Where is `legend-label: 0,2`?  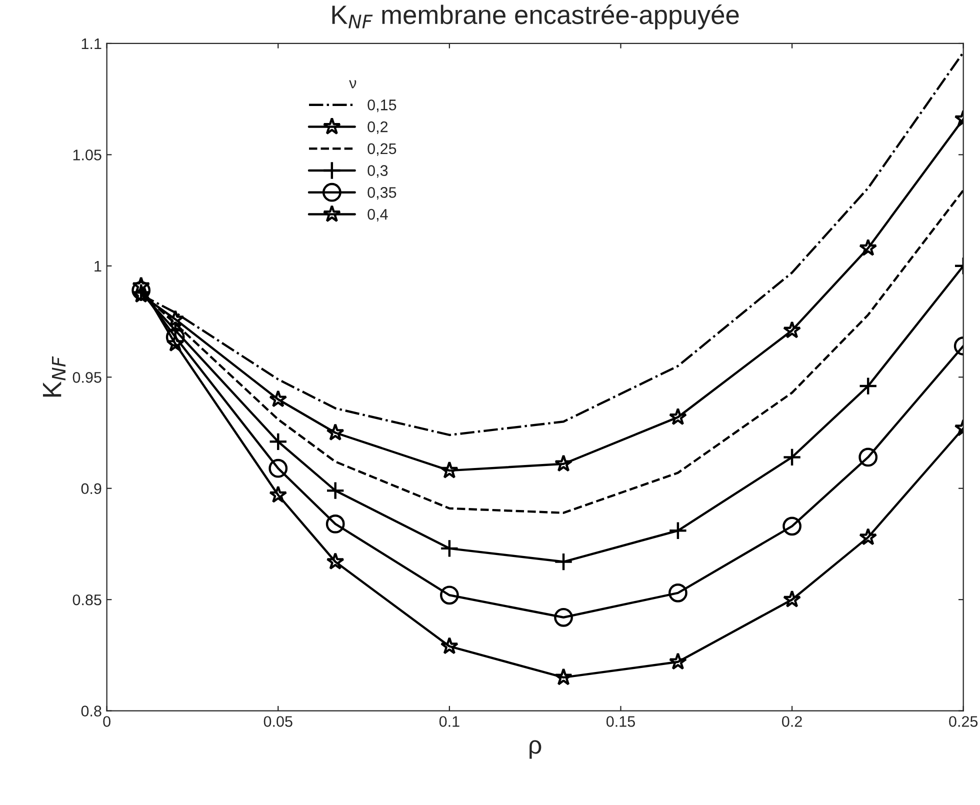 legend-label: 0,2 is located at coordinates (378, 127).